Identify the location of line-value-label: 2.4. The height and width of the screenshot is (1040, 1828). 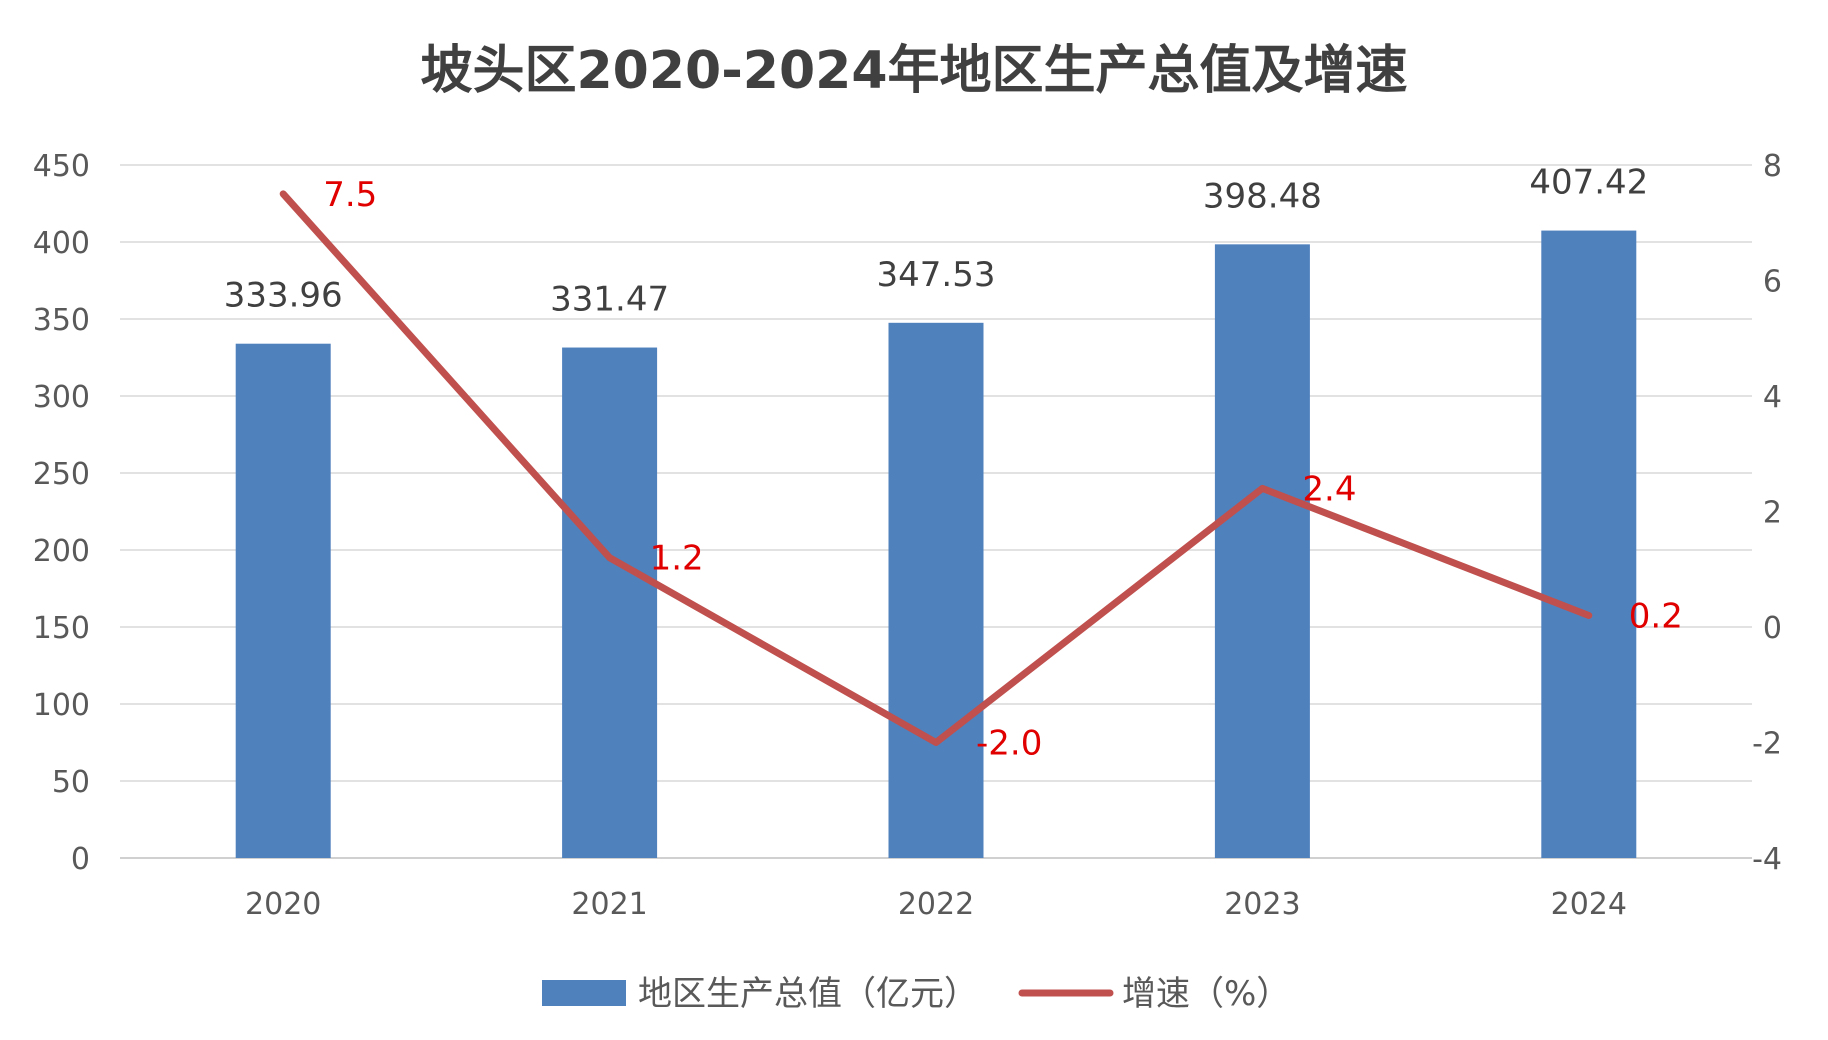
(1329, 489).